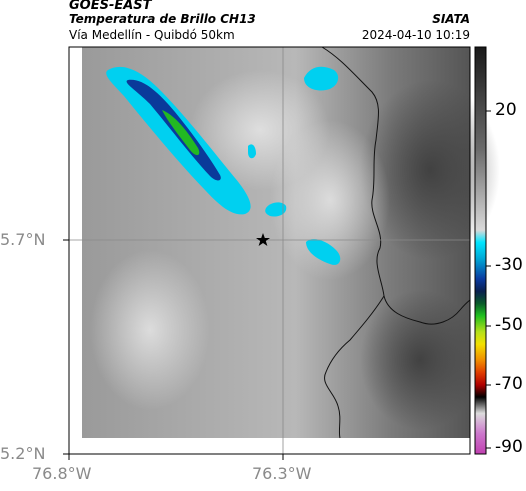 Image resolution: width=526 pixels, height=491 pixels. Describe the element at coordinates (150, 330) in the screenshot. I see `high-cloud-haze` at that location.